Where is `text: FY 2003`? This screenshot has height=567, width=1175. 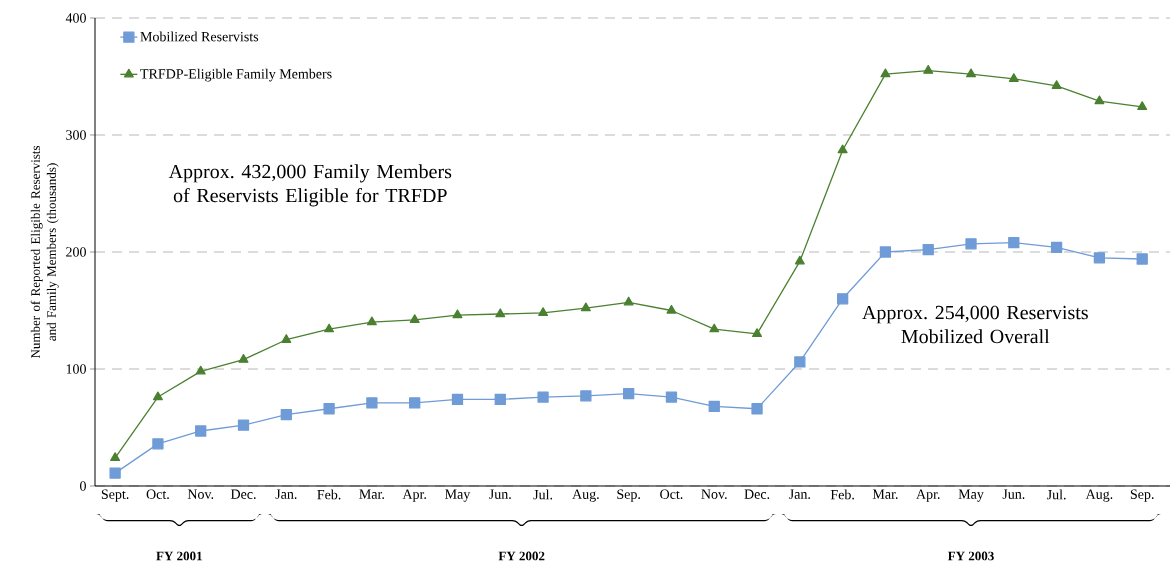
text: FY 2003 is located at coordinates (970, 556).